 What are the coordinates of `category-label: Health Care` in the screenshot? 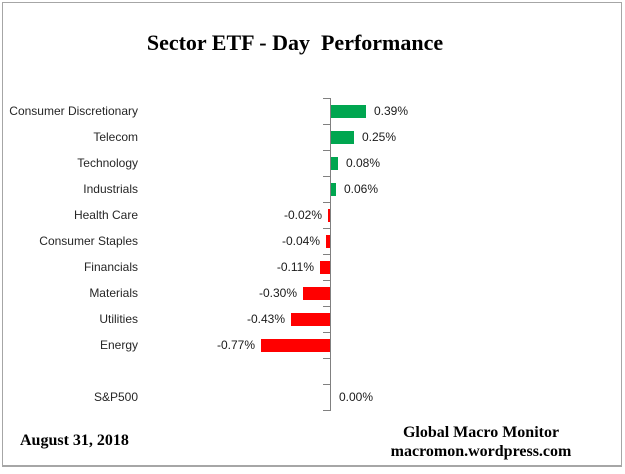 It's located at (105, 215).